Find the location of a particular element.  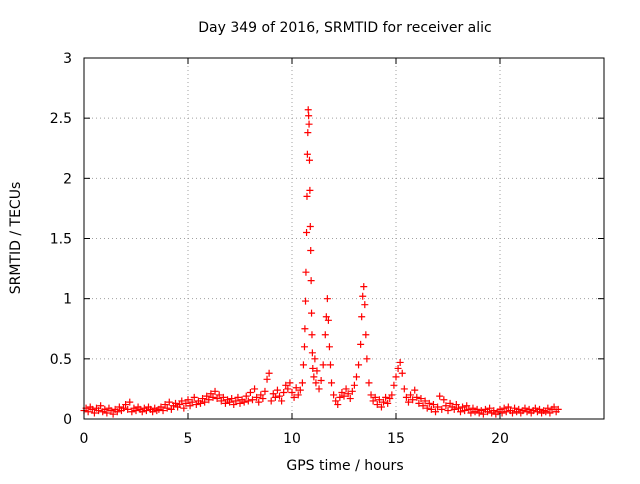

y-tick-label: 2 is located at coordinates (67, 179).